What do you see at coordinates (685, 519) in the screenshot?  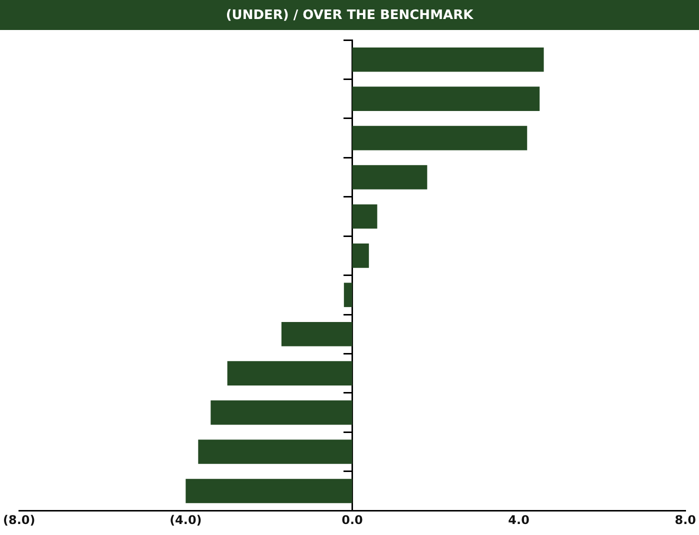 I see `x-tick-label: 8.0` at bounding box center [685, 519].